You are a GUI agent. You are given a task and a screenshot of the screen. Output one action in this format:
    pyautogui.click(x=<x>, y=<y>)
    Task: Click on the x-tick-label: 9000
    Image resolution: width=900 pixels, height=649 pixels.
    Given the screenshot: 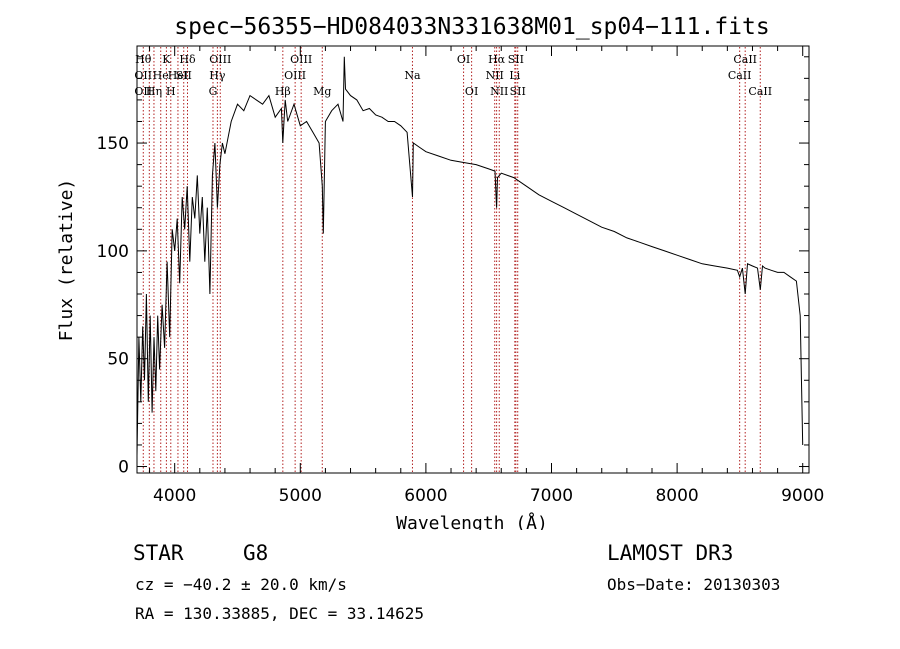 What is the action you would take?
    pyautogui.click(x=802, y=496)
    